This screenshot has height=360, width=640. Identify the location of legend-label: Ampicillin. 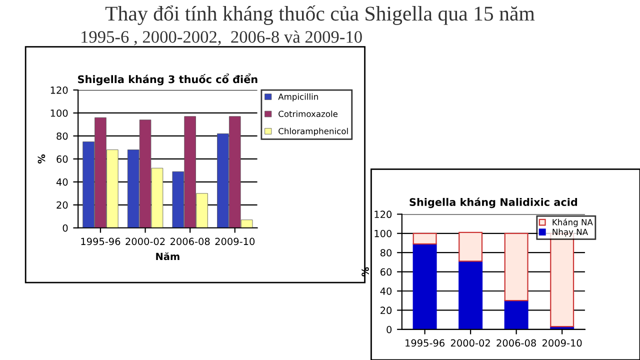
(298, 97).